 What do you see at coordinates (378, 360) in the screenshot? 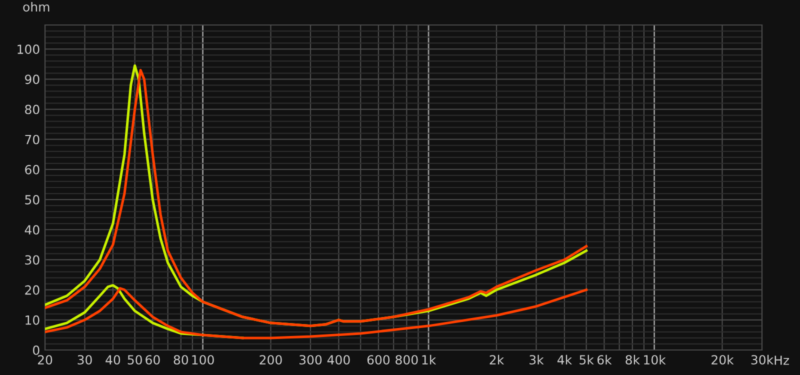
I see `x-tick-label: 600` at bounding box center [378, 360].